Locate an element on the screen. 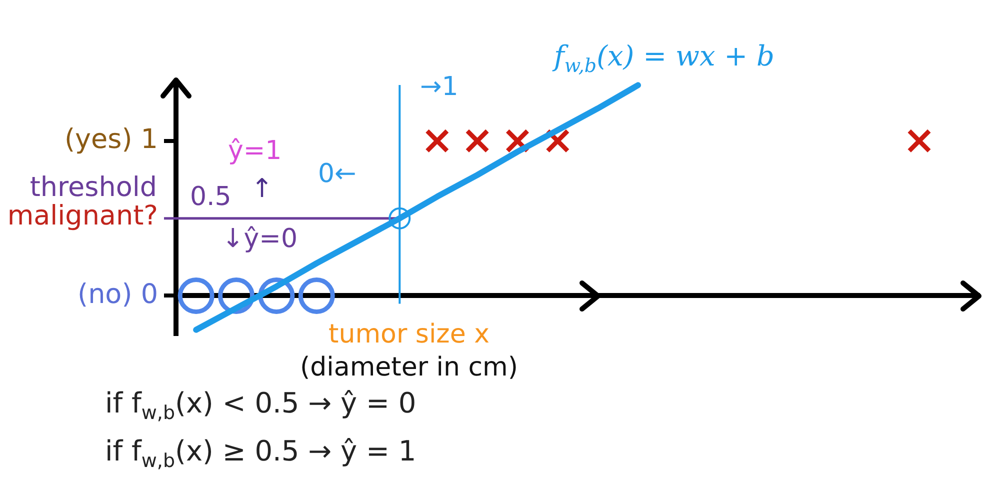 Image resolution: width=1000 pixels, height=499 pixels. ref-line-label: 0.5 is located at coordinates (211, 197).